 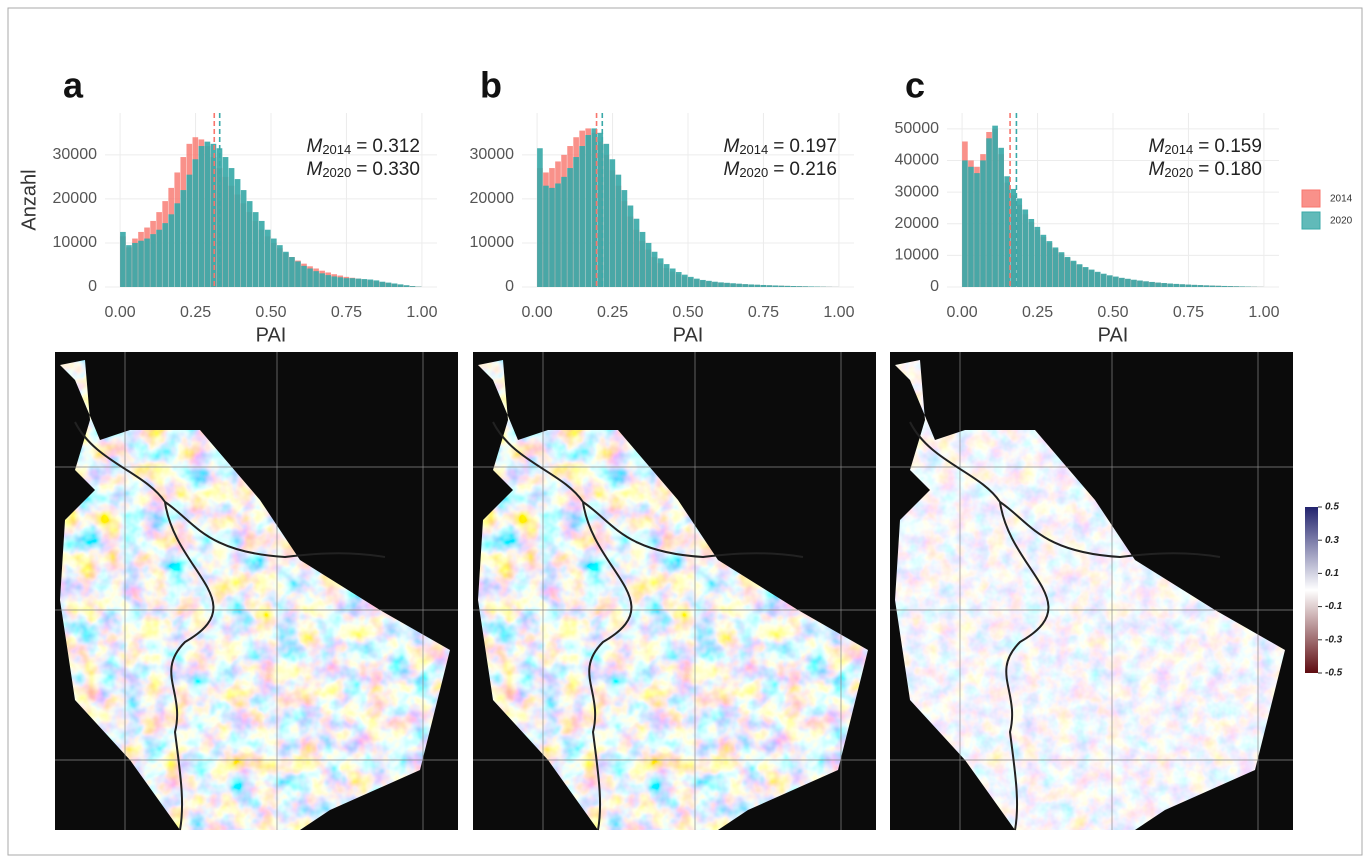 What do you see at coordinates (1311, 220) in the screenshot?
I see `legend-key` at bounding box center [1311, 220].